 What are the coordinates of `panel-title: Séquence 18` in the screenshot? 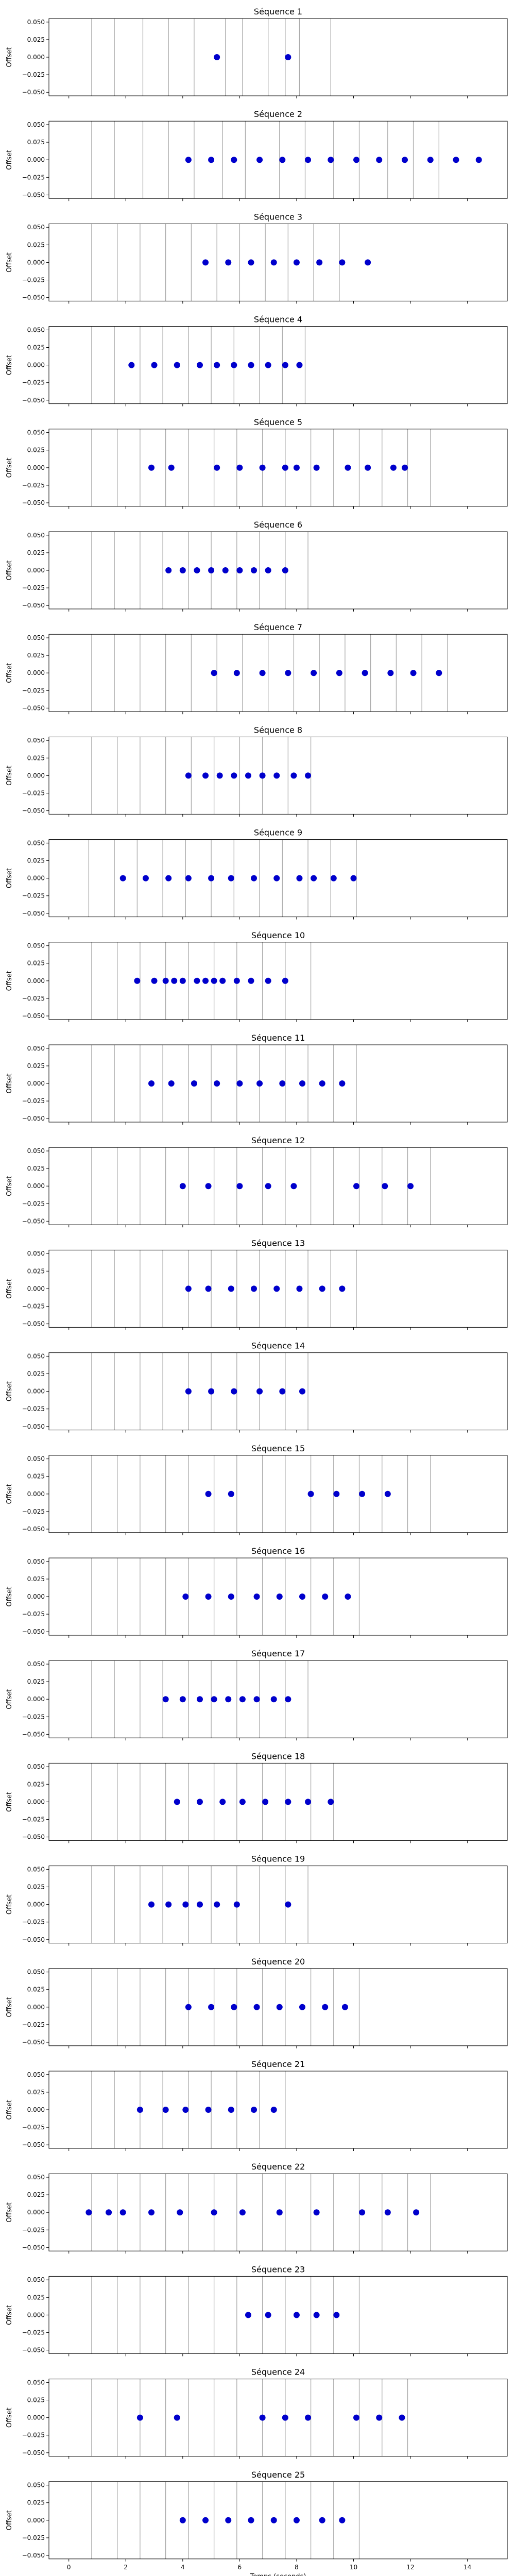 It's located at (278, 1756).